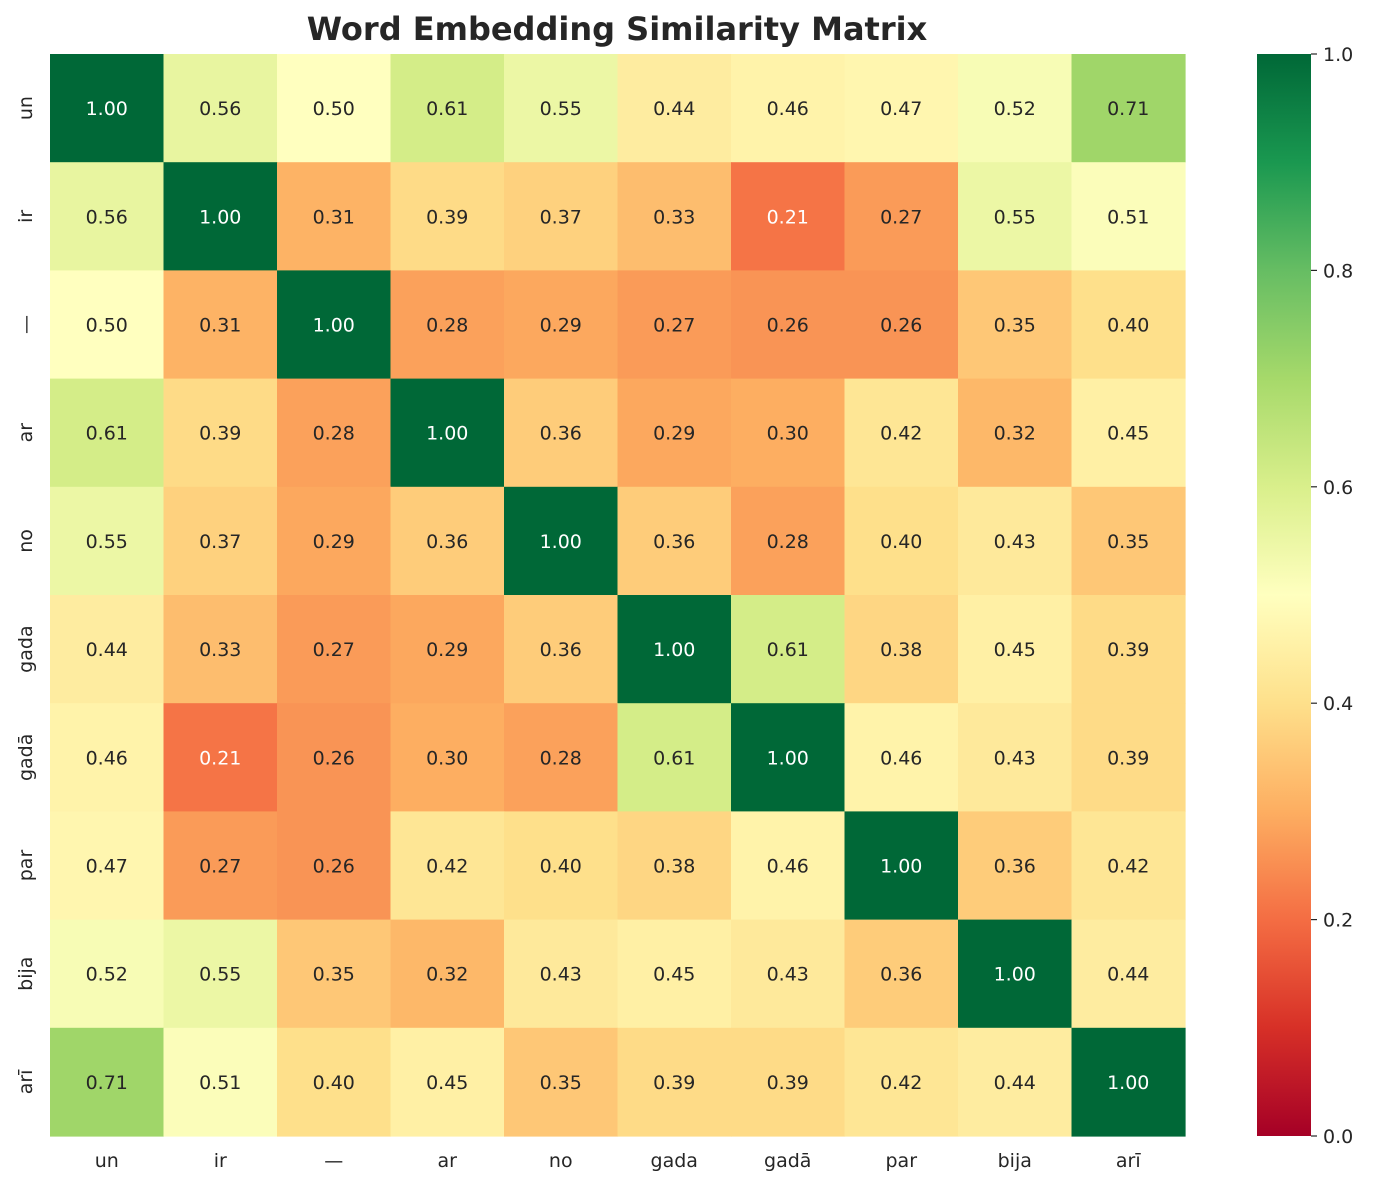 The width and height of the screenshot is (1373, 1186). Describe the element at coordinates (1338, 921) in the screenshot. I see `colorbar-tick-label: 0.2` at that location.